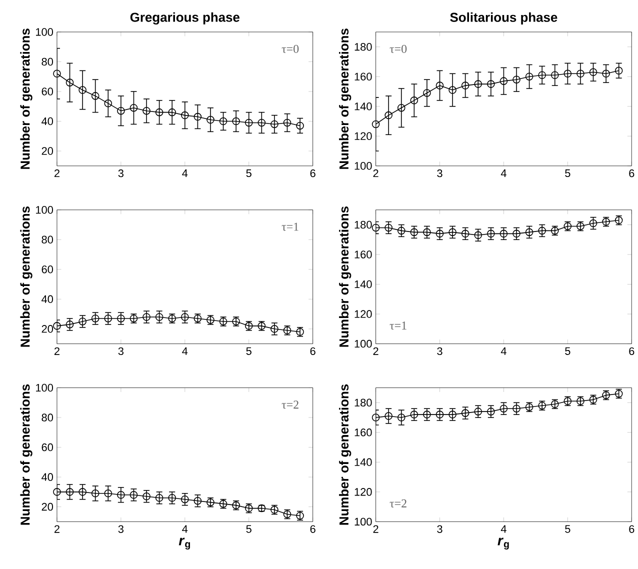  I want to click on y-tick-label: 80, so click(48, 240).